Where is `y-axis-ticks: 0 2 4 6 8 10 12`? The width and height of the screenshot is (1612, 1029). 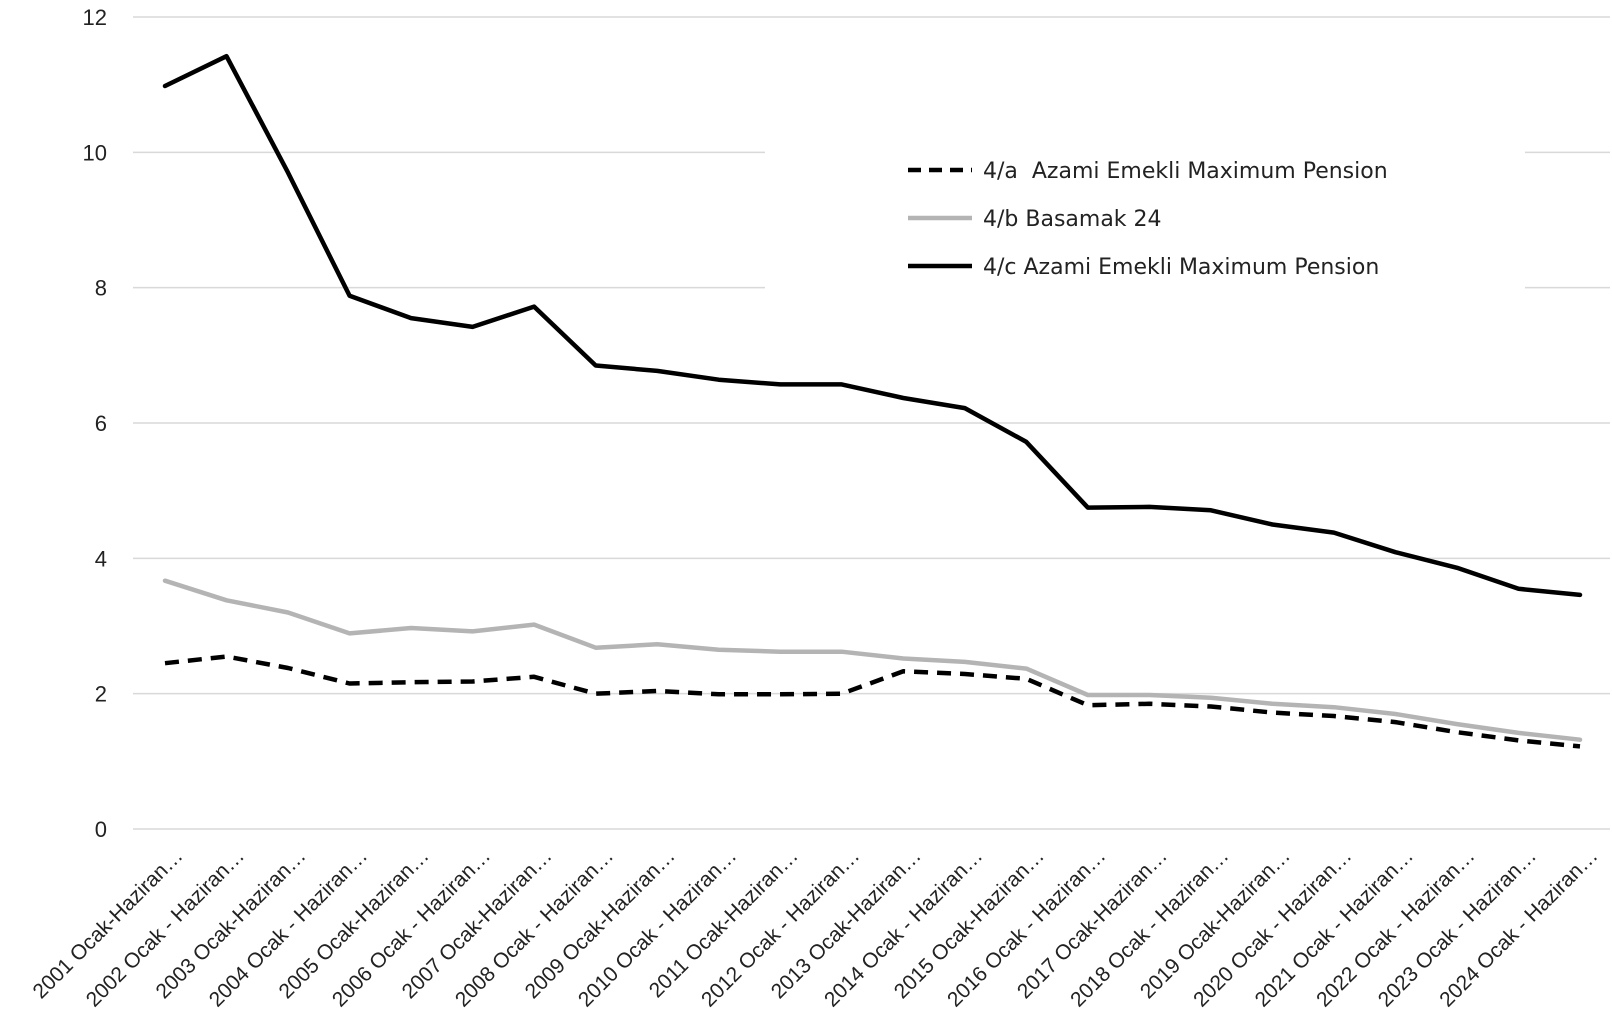 y-axis-ticks: 0 2 4 6 8 10 12 is located at coordinates (95, 423).